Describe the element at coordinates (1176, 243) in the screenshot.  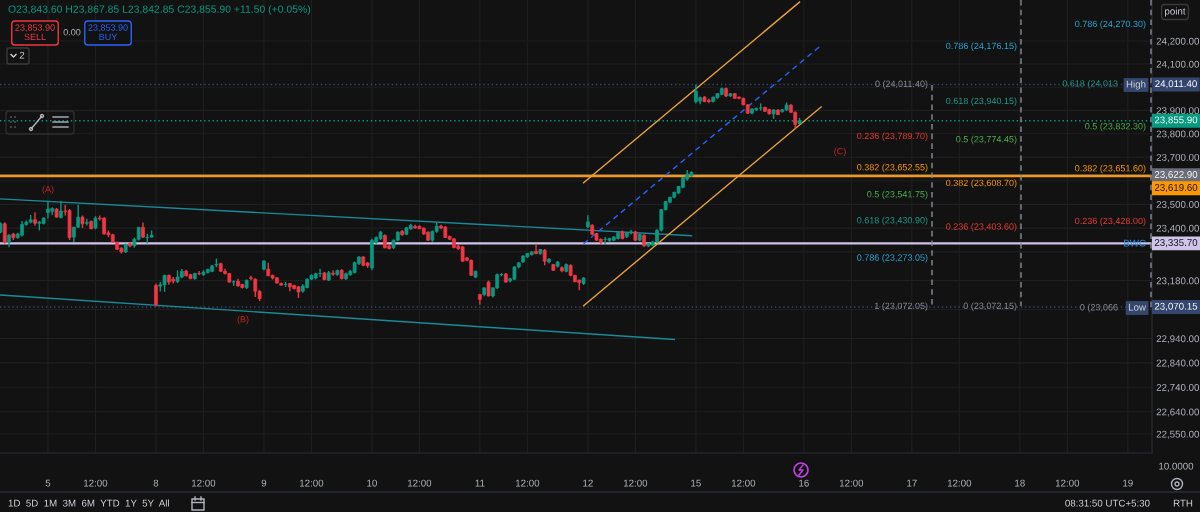
I see `ref-line-label: 23,335.70` at that location.